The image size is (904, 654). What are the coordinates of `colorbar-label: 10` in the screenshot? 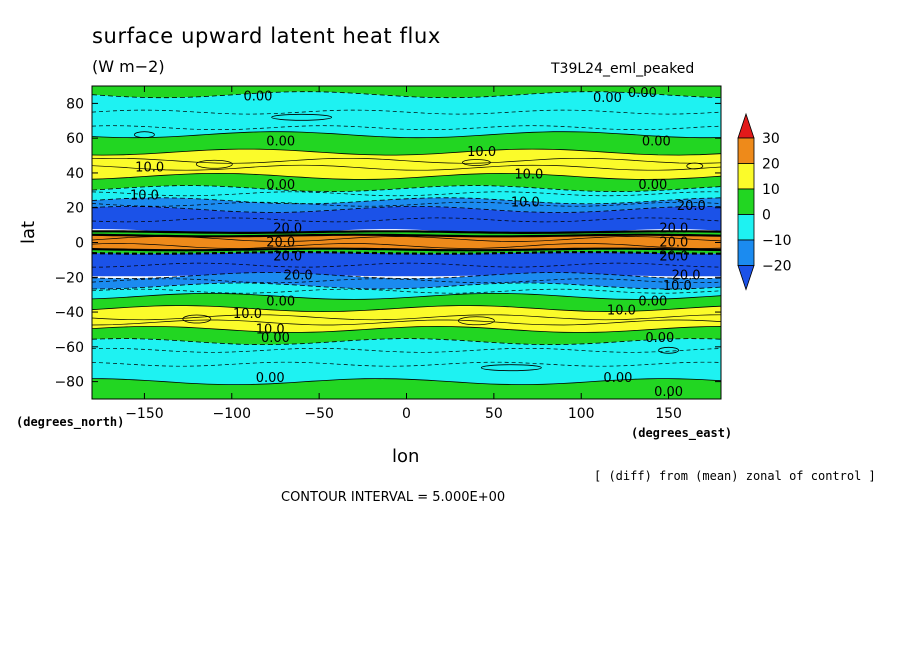 It's located at (771, 190).